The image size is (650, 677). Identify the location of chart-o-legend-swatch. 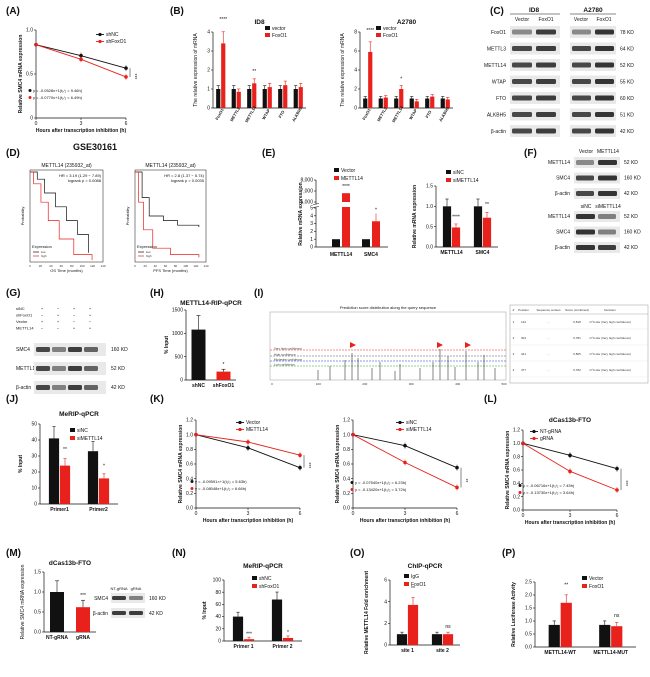
(406, 584).